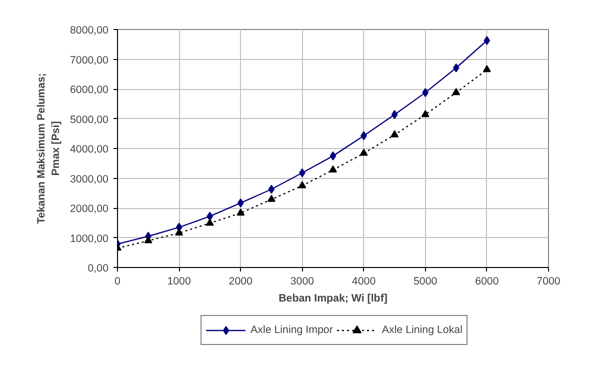  What do you see at coordinates (240, 282) in the screenshot?
I see `x-tick-label: 2000` at bounding box center [240, 282].